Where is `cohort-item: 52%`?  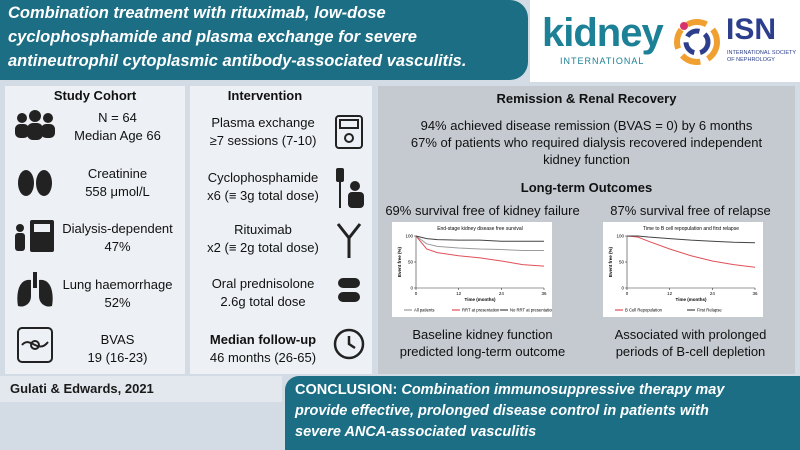
cohort-item: 52% is located at coordinates (117, 302).